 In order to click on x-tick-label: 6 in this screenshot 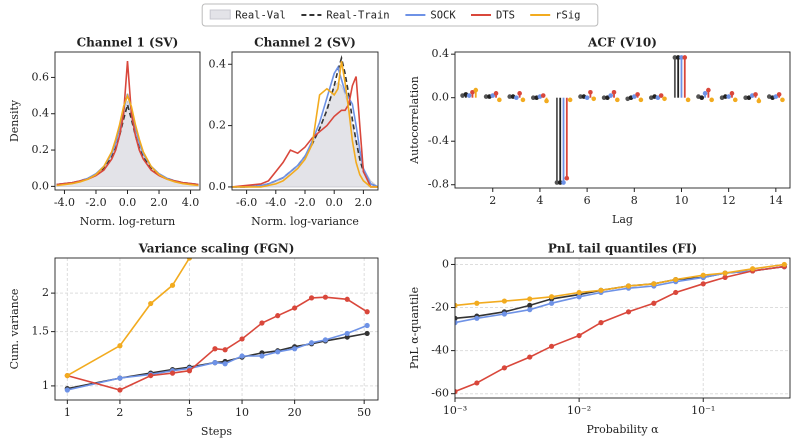, I will do `click(587, 200)`.